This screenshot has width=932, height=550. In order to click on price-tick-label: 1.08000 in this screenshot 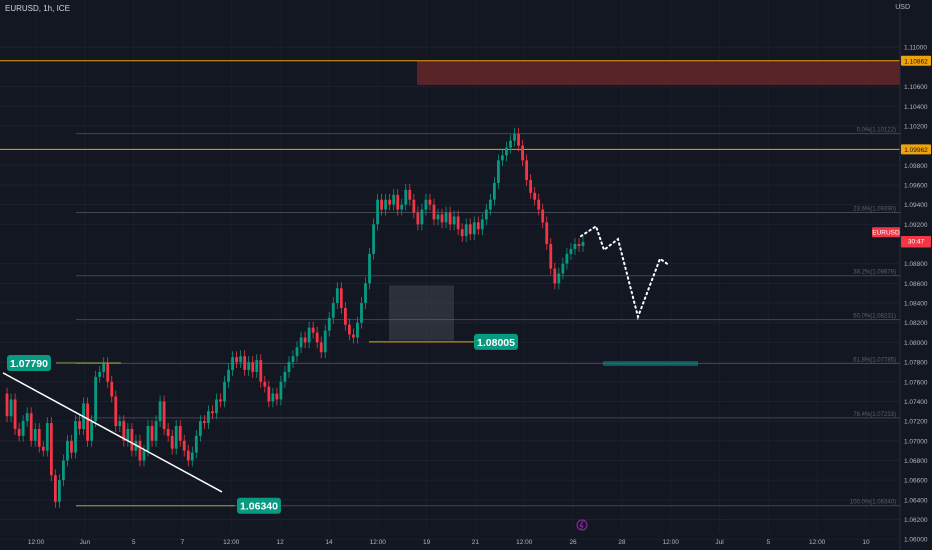, I will do `click(916, 343)`.